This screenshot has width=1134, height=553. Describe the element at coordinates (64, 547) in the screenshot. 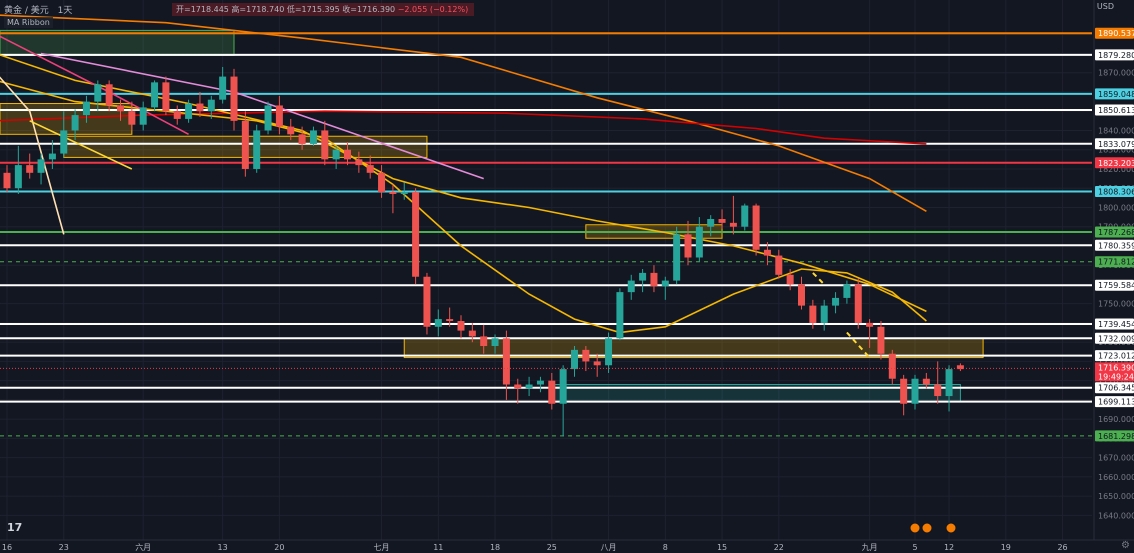

I see `x-tick-label: 23` at that location.